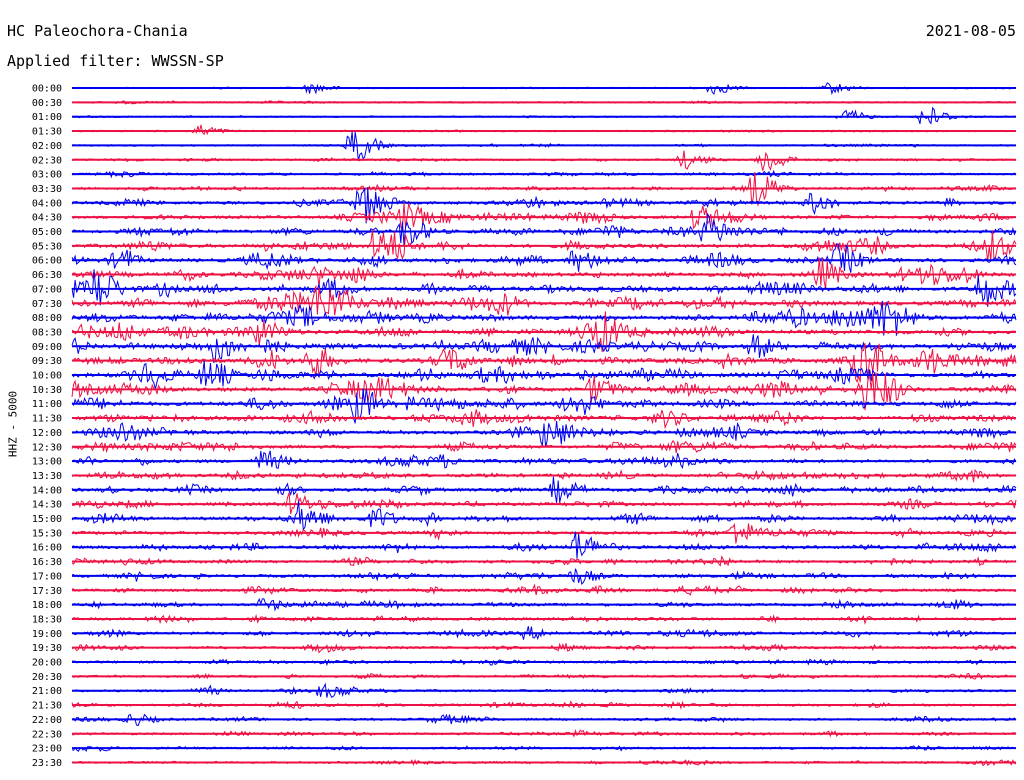 The image size is (1024, 780). I want to click on time-tick-label: 04:30, so click(47, 218).